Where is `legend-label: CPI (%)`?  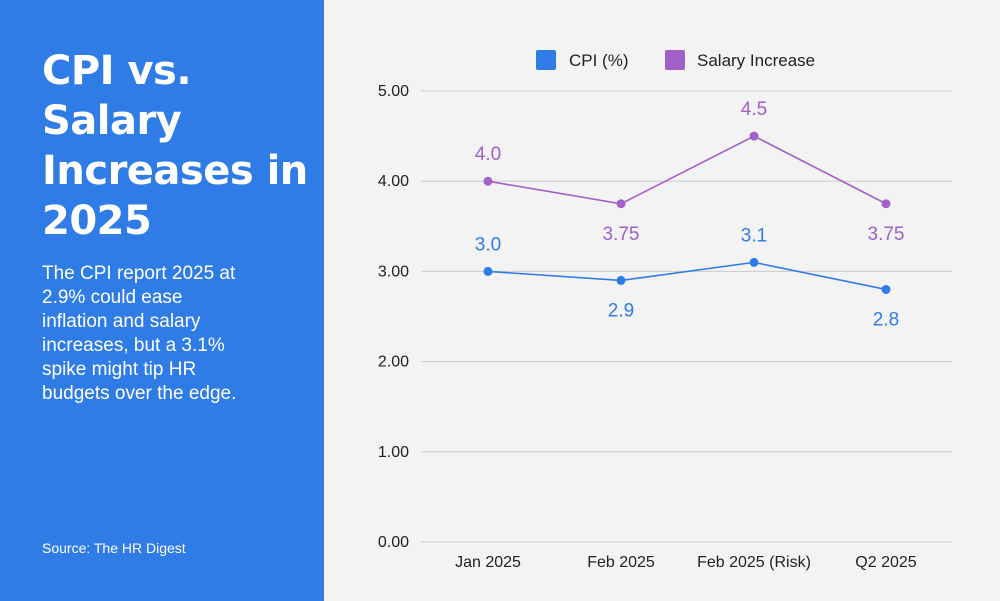 legend-label: CPI (%) is located at coordinates (599, 60).